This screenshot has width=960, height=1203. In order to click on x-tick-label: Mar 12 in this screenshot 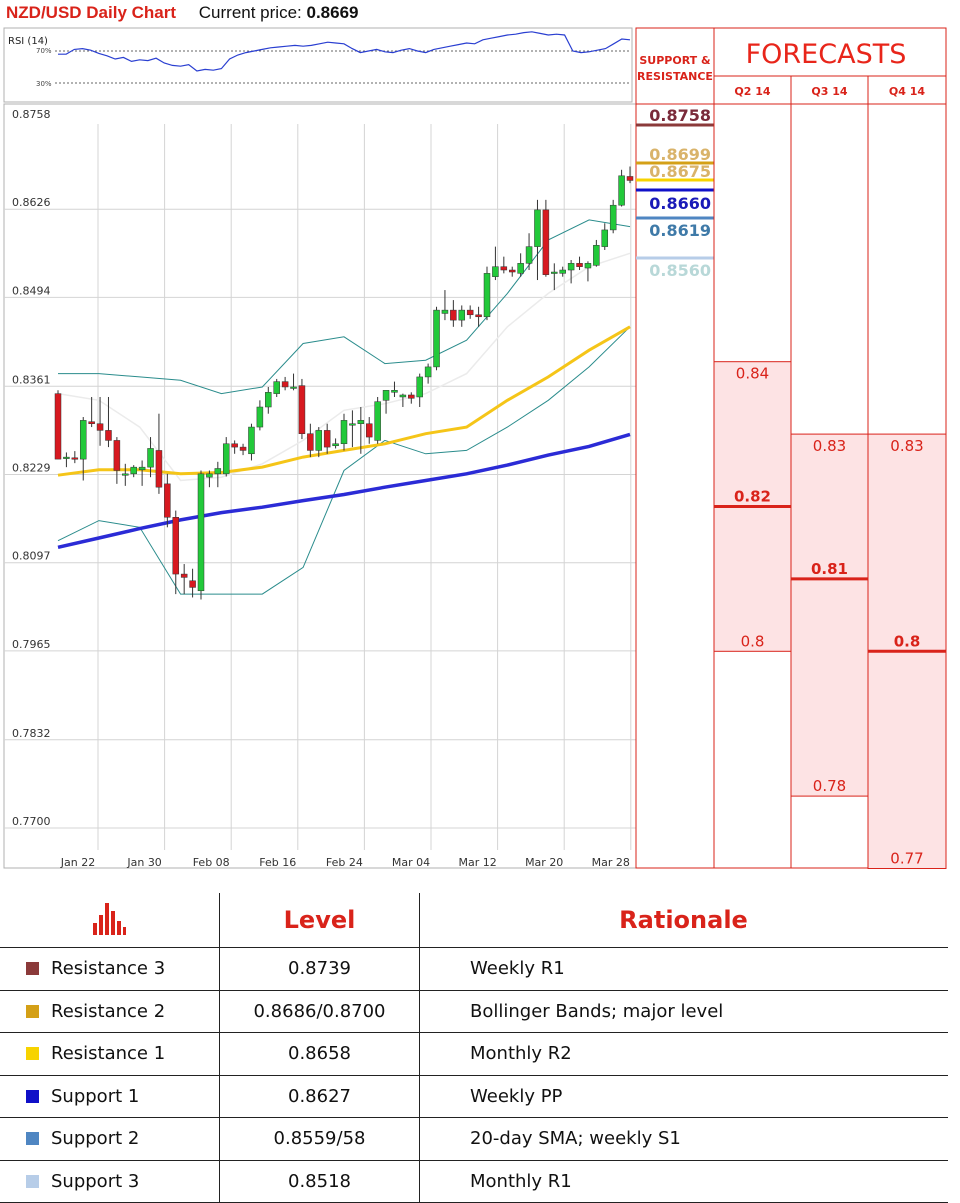, I will do `click(477, 862)`.